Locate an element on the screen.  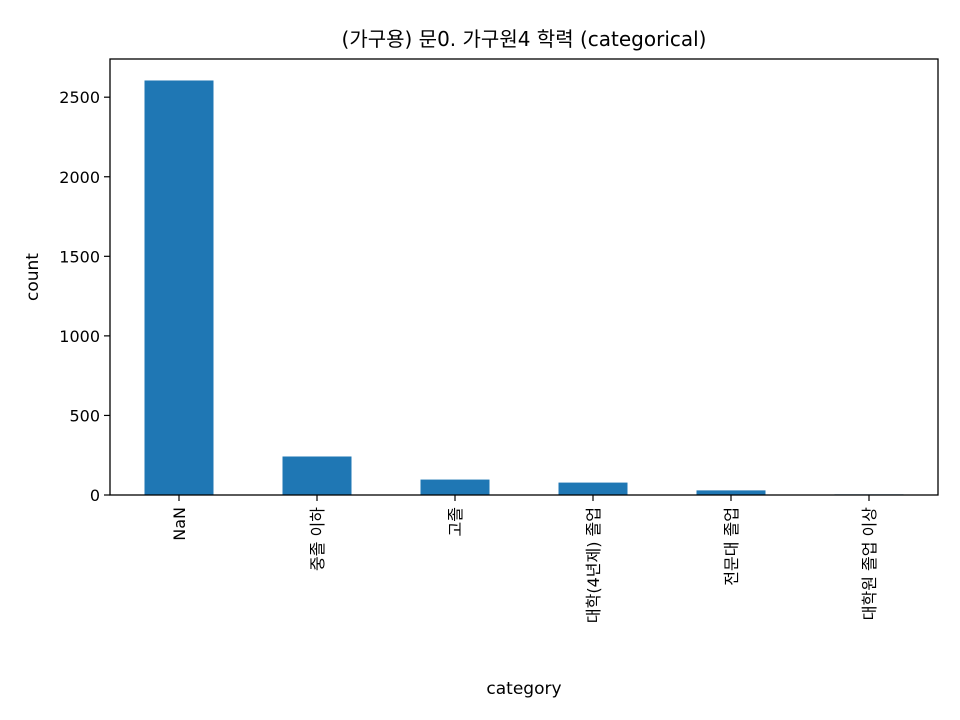
x-tick-label-2: 고졸 is located at coordinates (455, 521).